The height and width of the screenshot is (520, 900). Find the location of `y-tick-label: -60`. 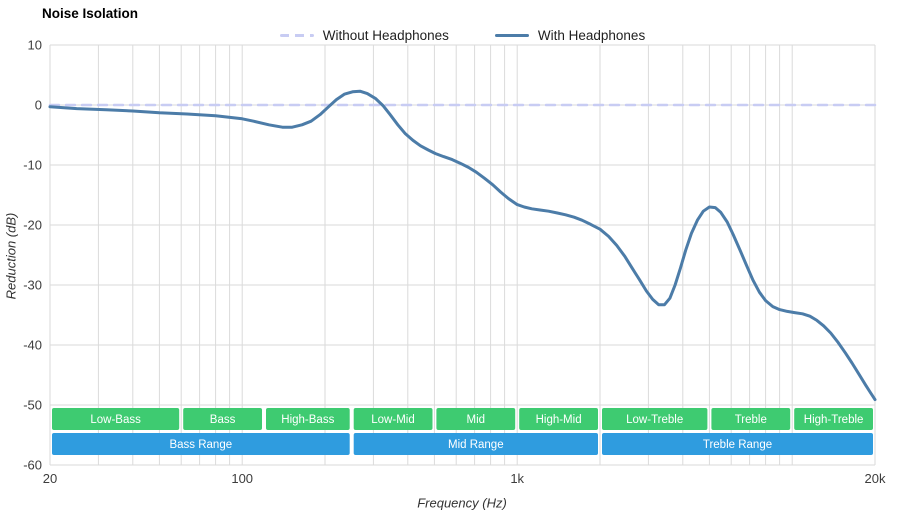

y-tick-label: -60 is located at coordinates (32, 465).